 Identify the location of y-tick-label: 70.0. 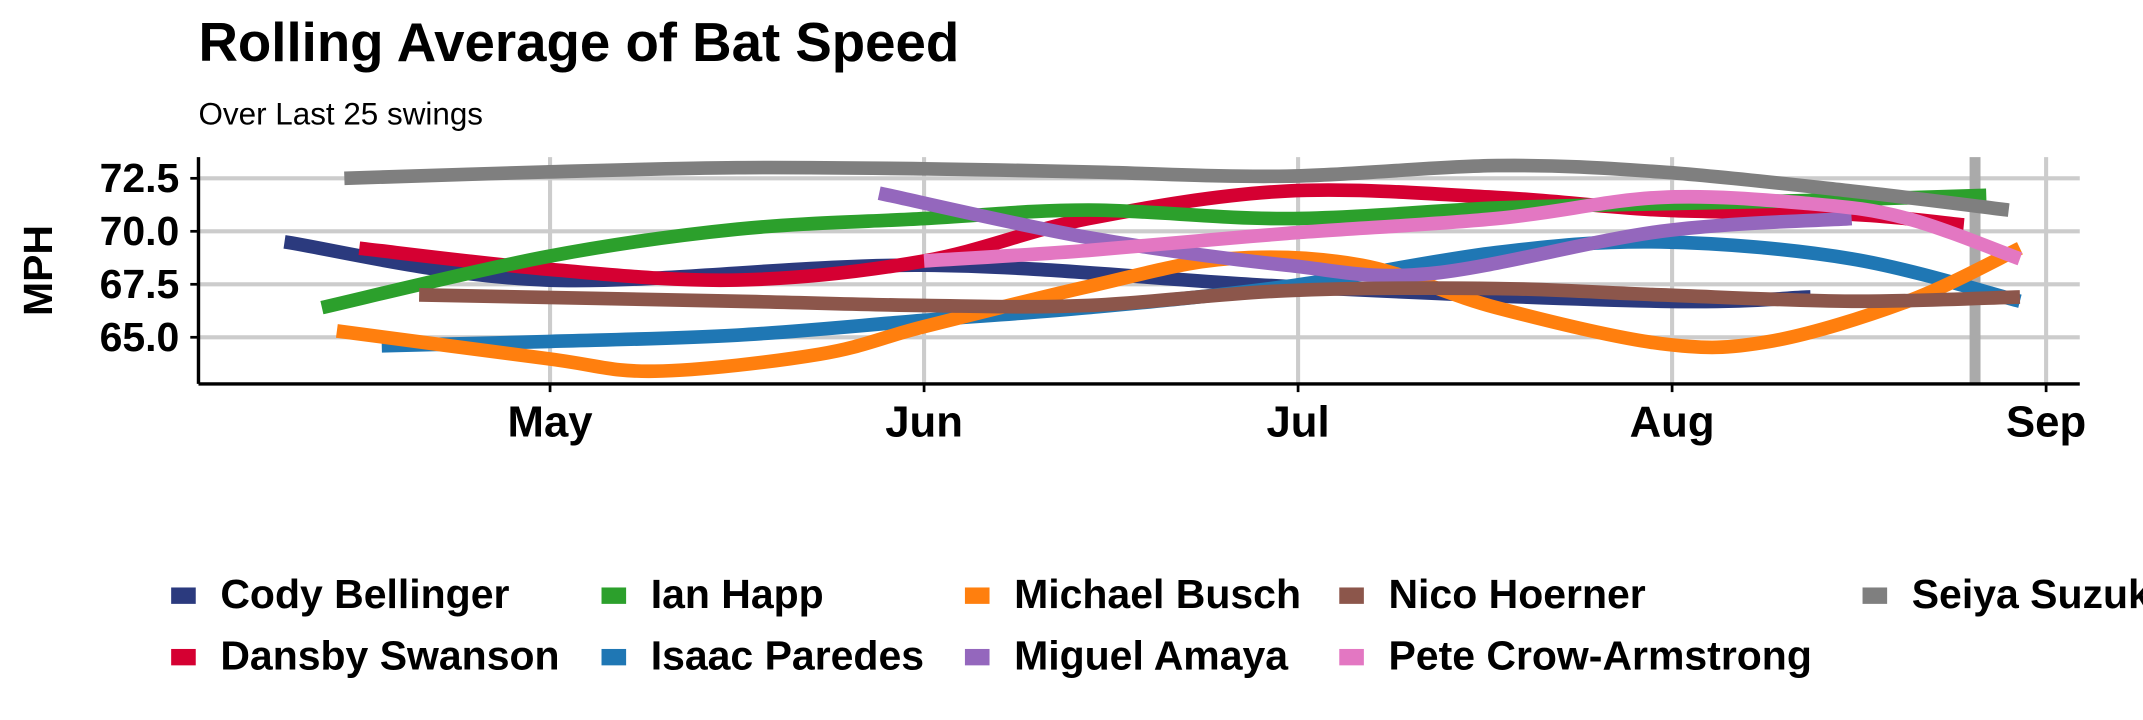
(140, 231).